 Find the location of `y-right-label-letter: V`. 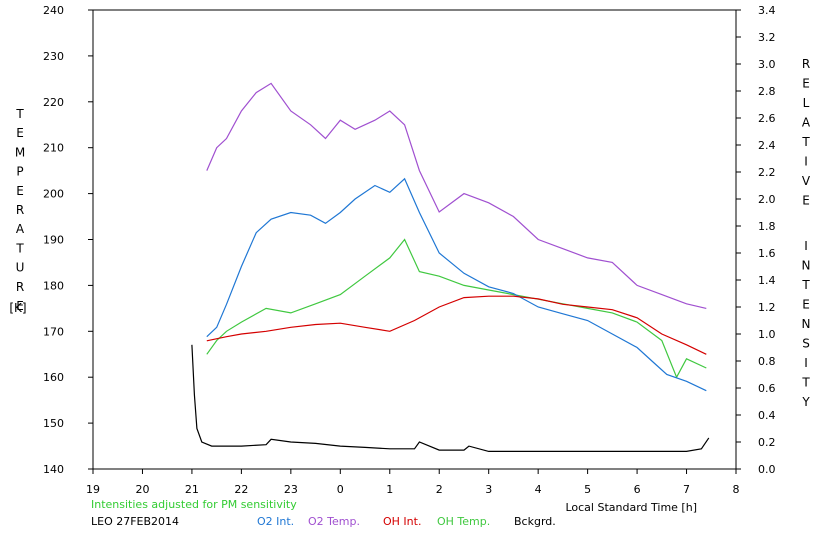

y-right-label-letter: V is located at coordinates (806, 181).